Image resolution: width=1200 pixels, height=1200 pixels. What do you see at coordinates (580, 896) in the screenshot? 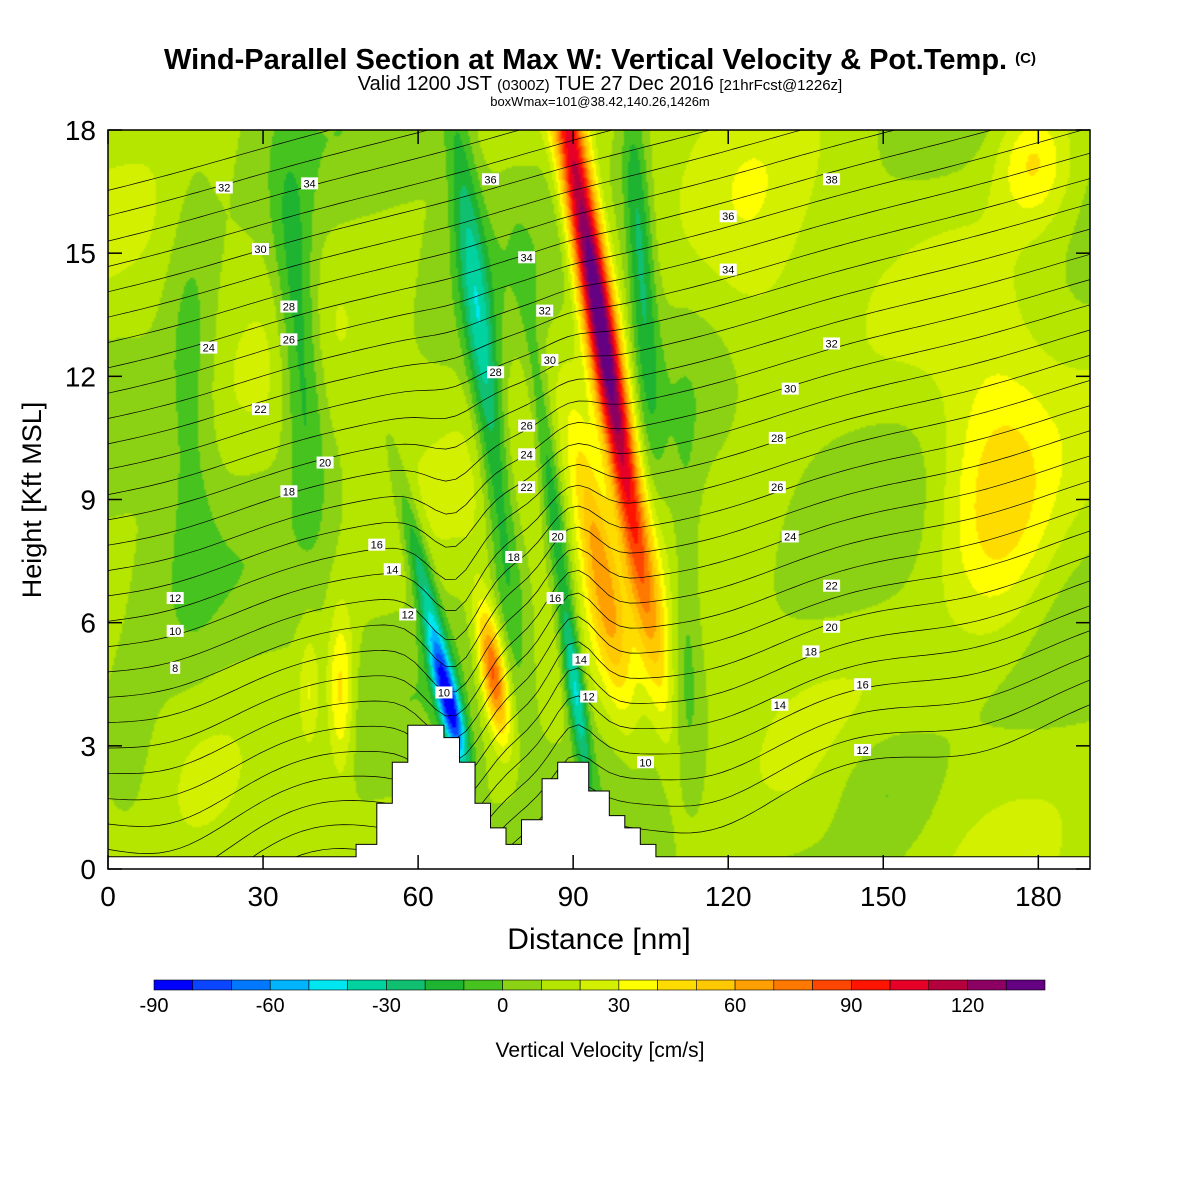
I see `x-tick-labels: 0 30 60 90 120 150 180` at bounding box center [580, 896].